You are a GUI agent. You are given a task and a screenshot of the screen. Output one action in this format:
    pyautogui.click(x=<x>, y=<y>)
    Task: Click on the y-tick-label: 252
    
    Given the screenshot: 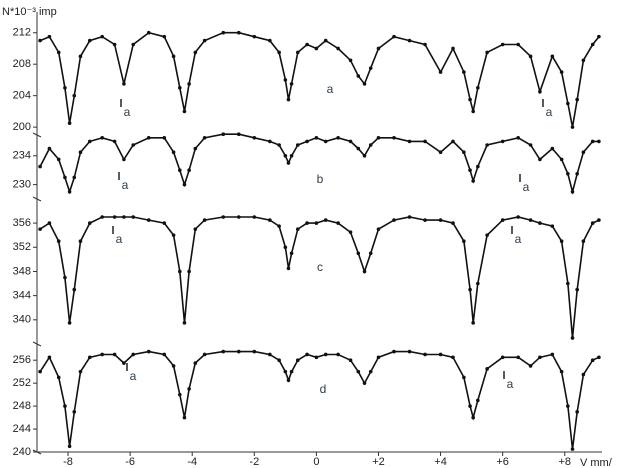 What is the action you would take?
    pyautogui.click(x=22, y=383)
    